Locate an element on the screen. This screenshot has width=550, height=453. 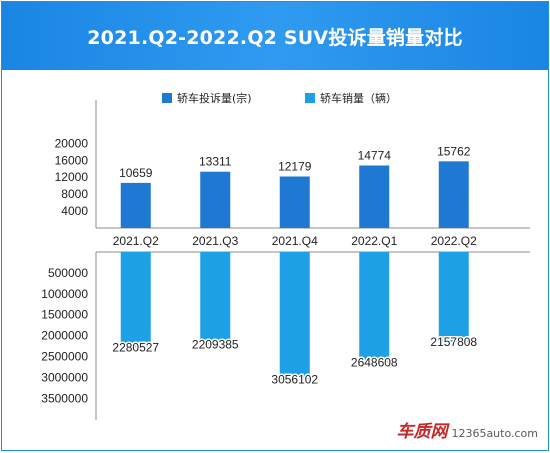
complaint-value-label: 14774 is located at coordinates (375, 156).